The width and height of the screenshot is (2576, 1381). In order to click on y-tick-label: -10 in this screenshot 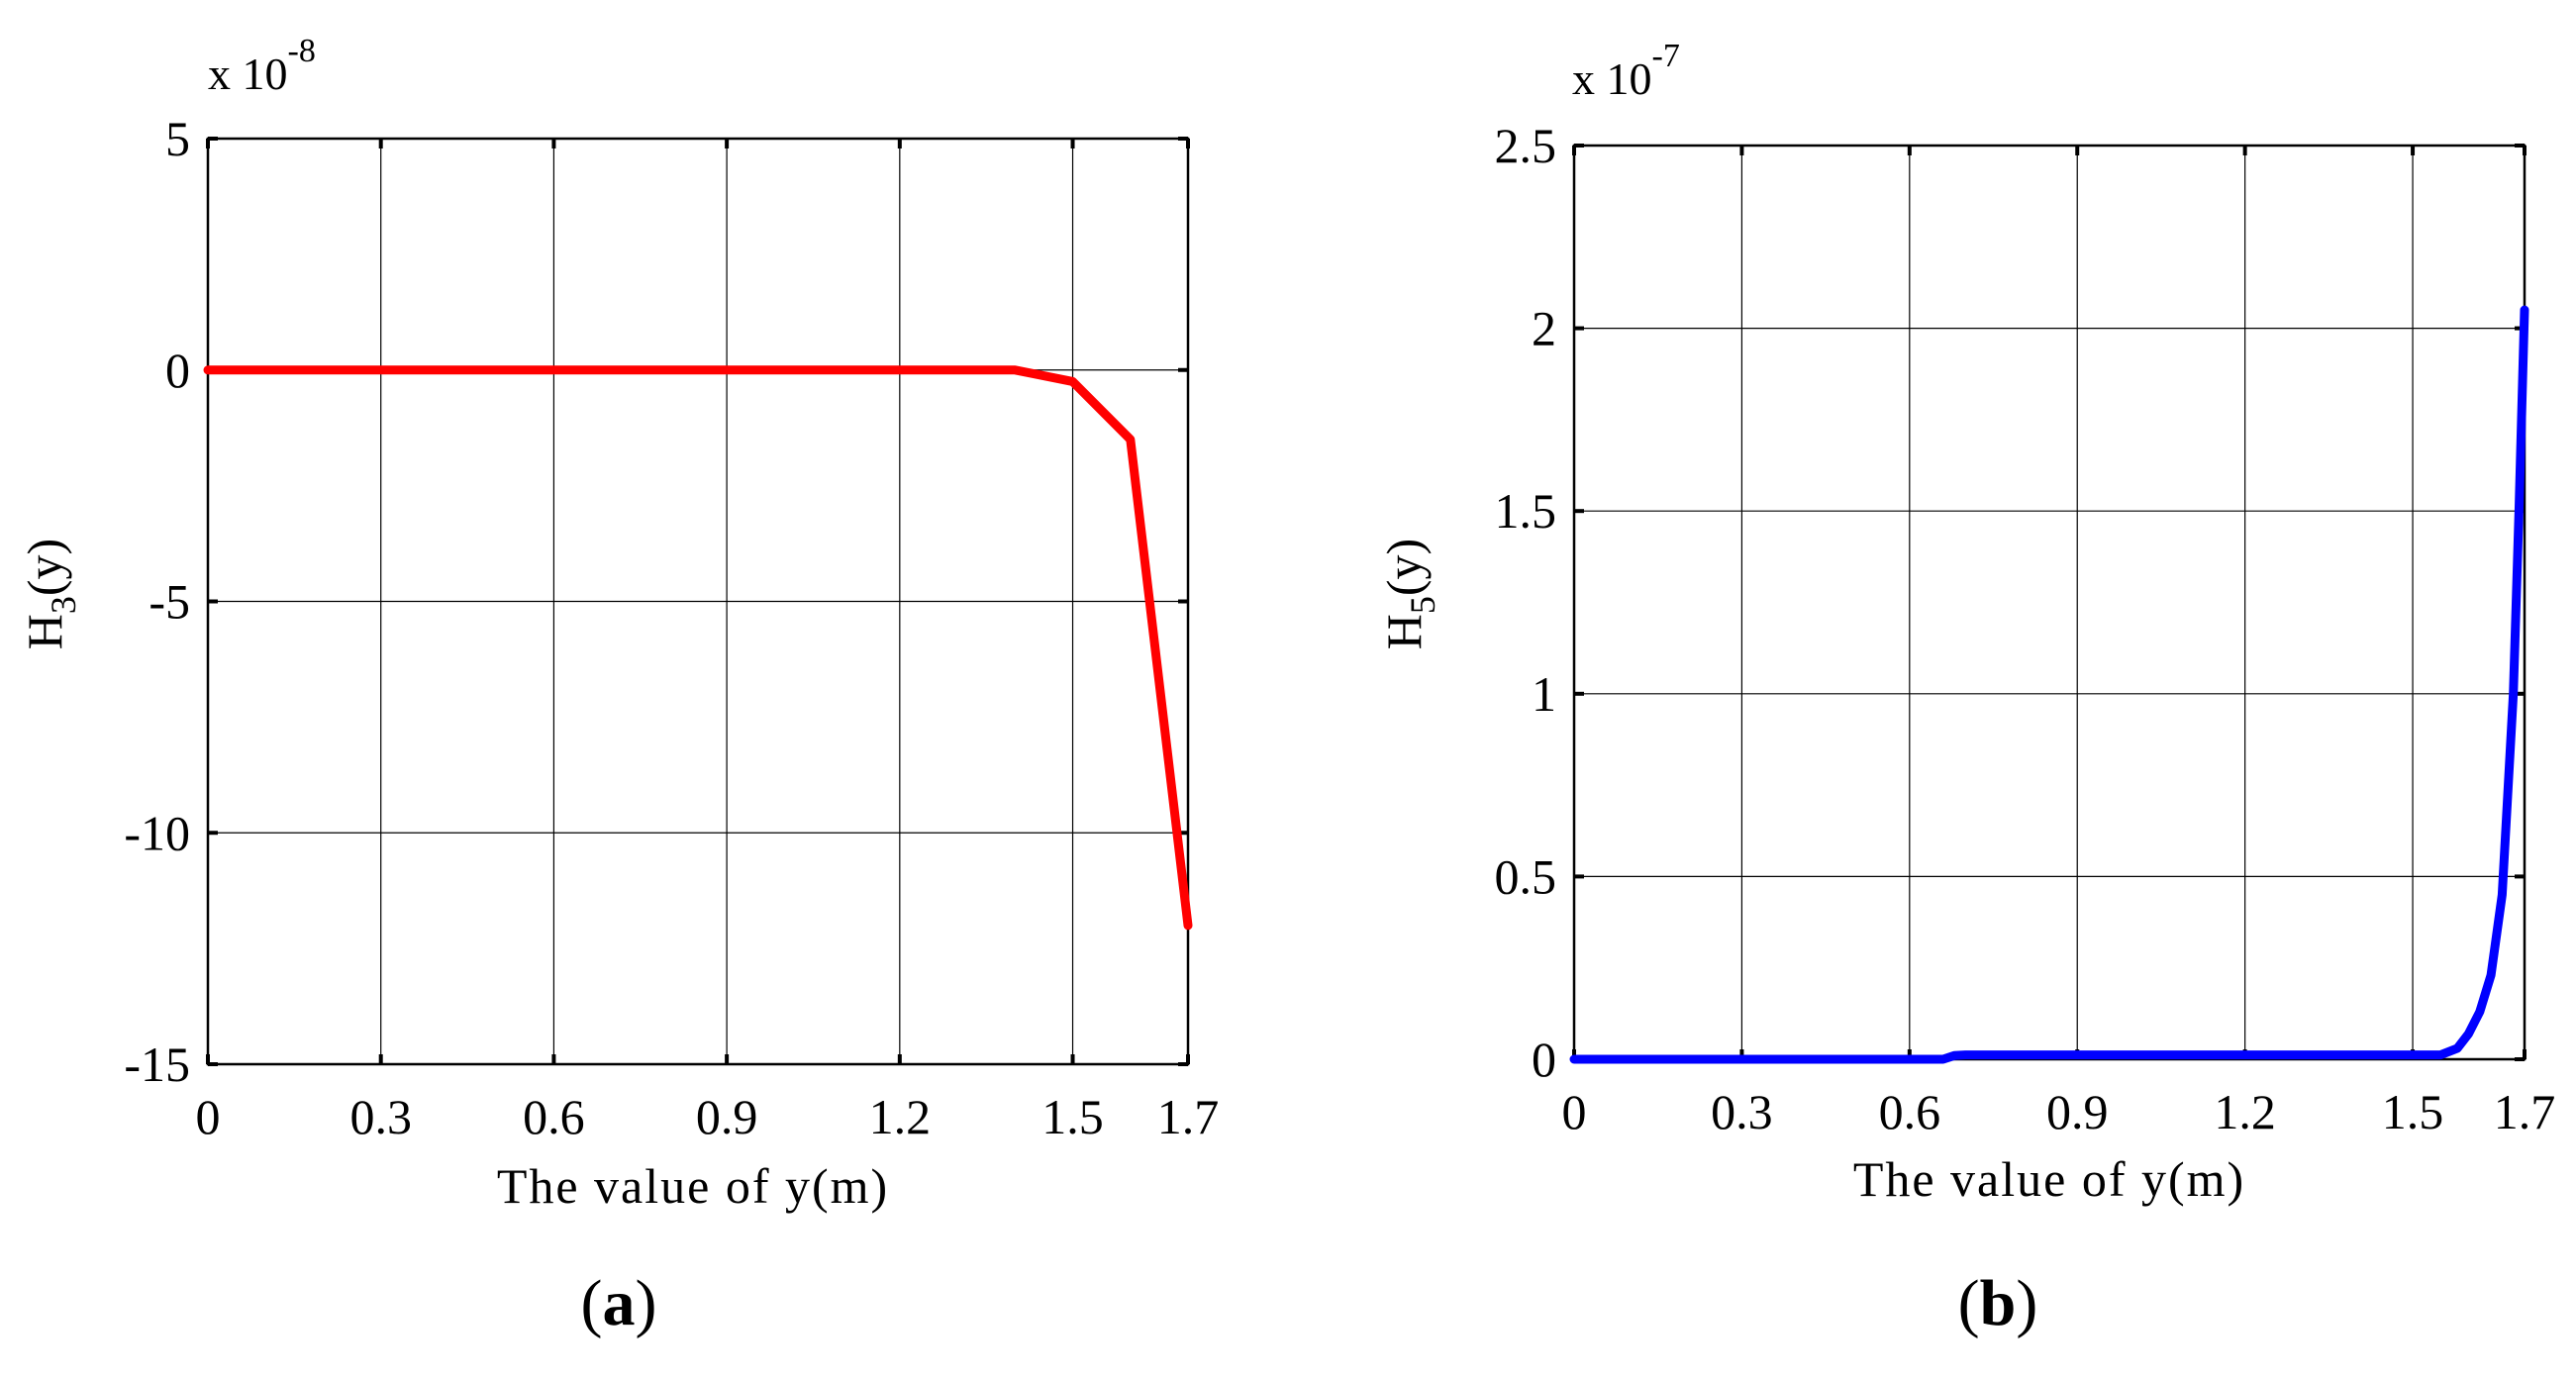, I will do `click(157, 832)`.